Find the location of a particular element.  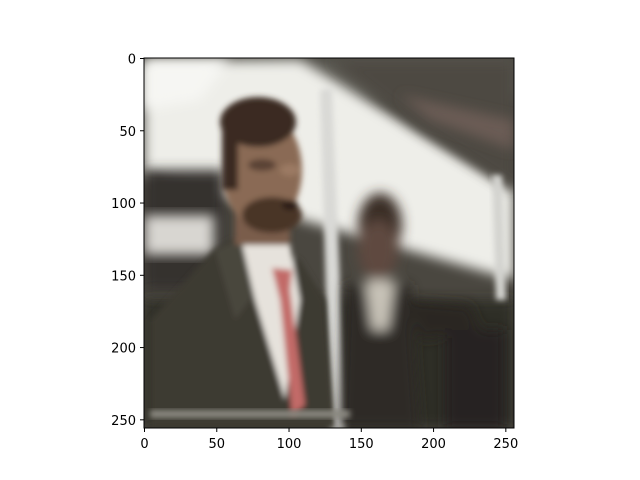

grab-pole is located at coordinates (333, 258).